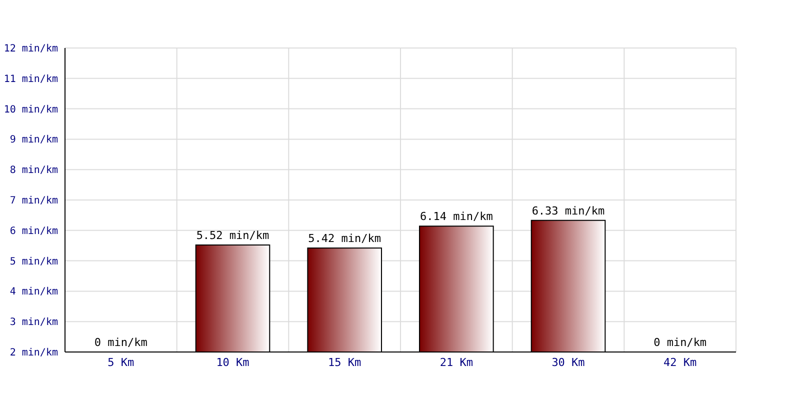 This screenshot has width=800, height=400. What do you see at coordinates (34, 353) in the screenshot?
I see `y-tick-label: 2 min/km` at bounding box center [34, 353].